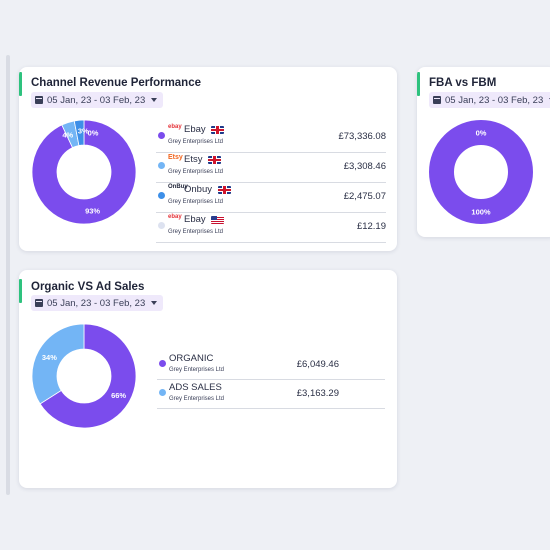 This screenshot has width=550, height=550. I want to click on us-flag-icon, so click(217, 220).